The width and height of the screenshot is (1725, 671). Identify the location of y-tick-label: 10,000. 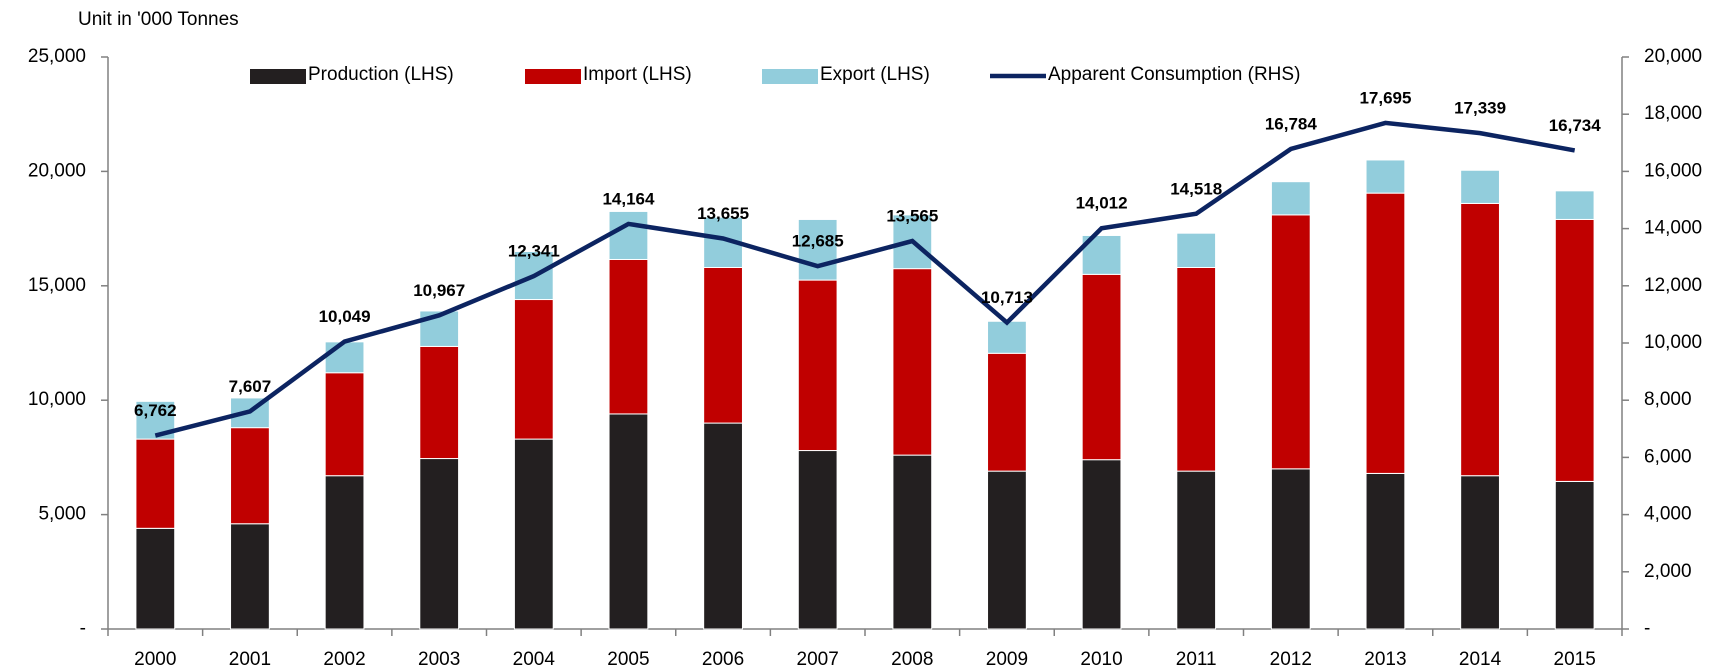
(57, 399).